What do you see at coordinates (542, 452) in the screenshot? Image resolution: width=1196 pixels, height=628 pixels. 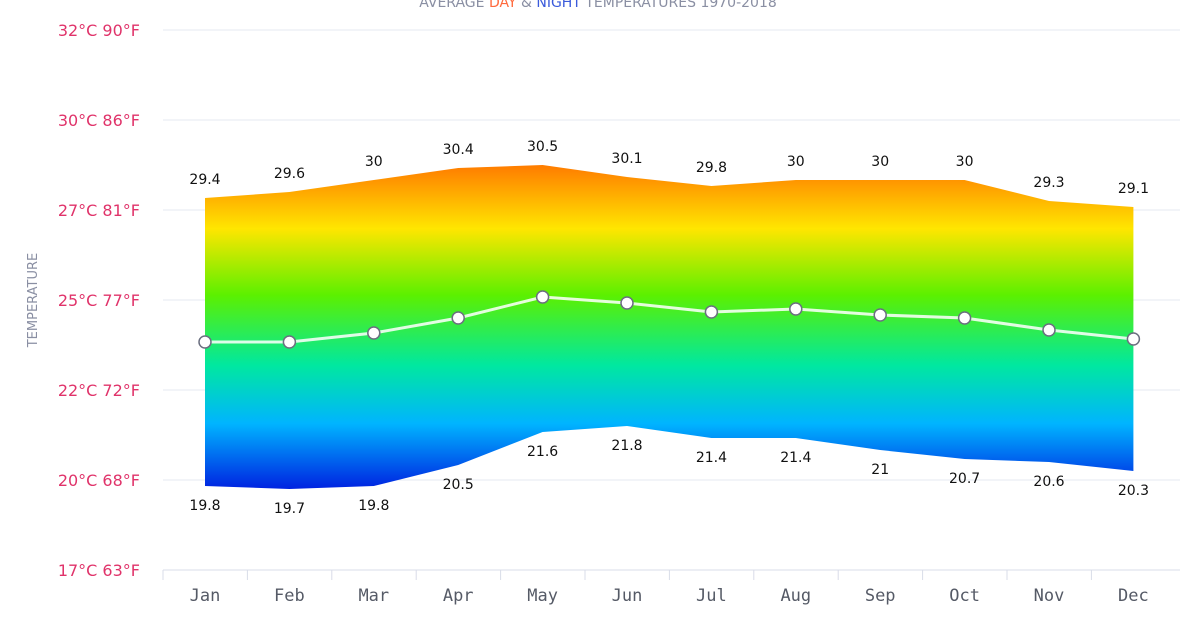 I see `night-value-label: 21.6` at bounding box center [542, 452].